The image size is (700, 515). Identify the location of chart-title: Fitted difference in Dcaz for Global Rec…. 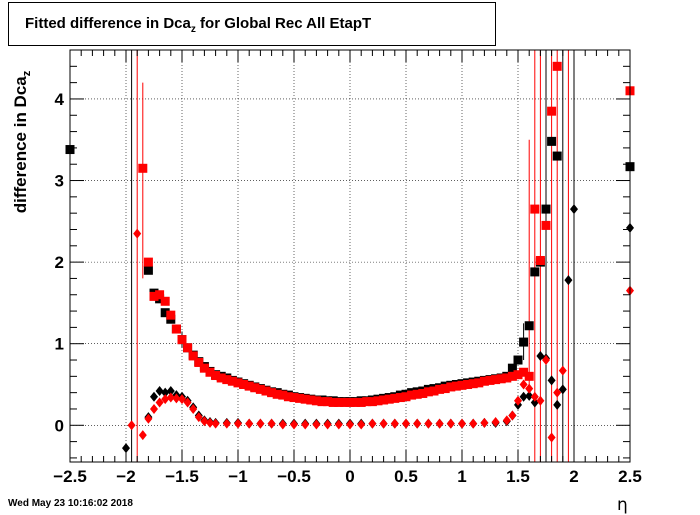
(198, 25).